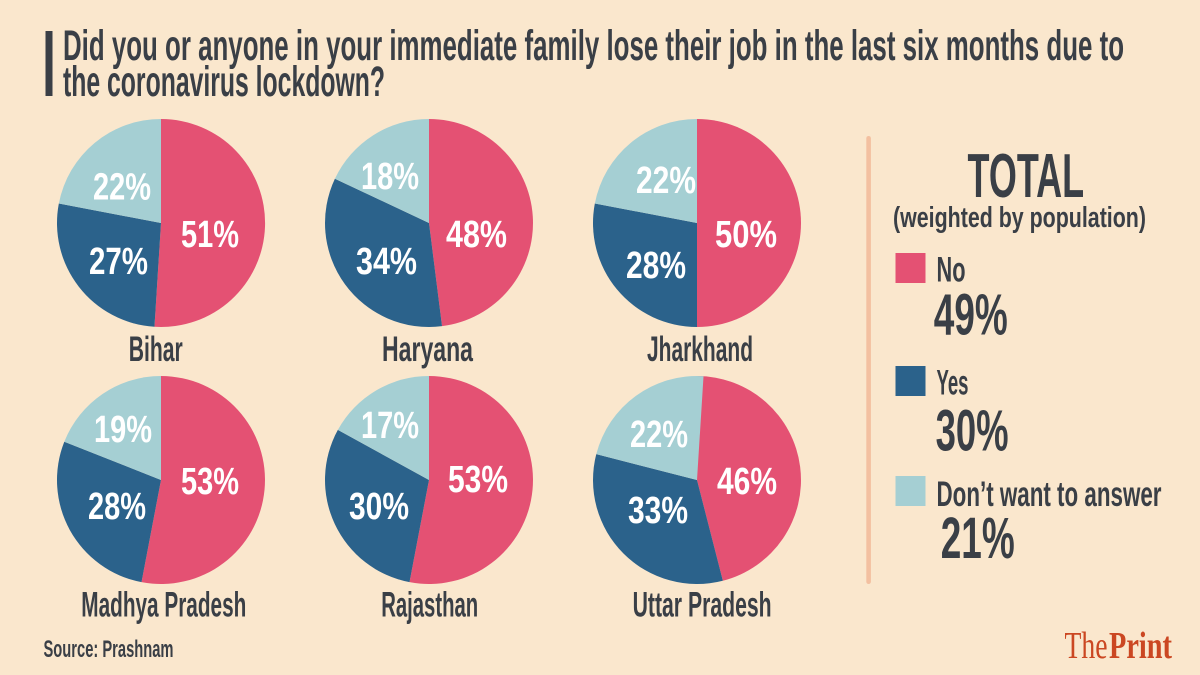 This screenshot has width=1200, height=675. I want to click on svg-text: 18%, so click(390, 177).